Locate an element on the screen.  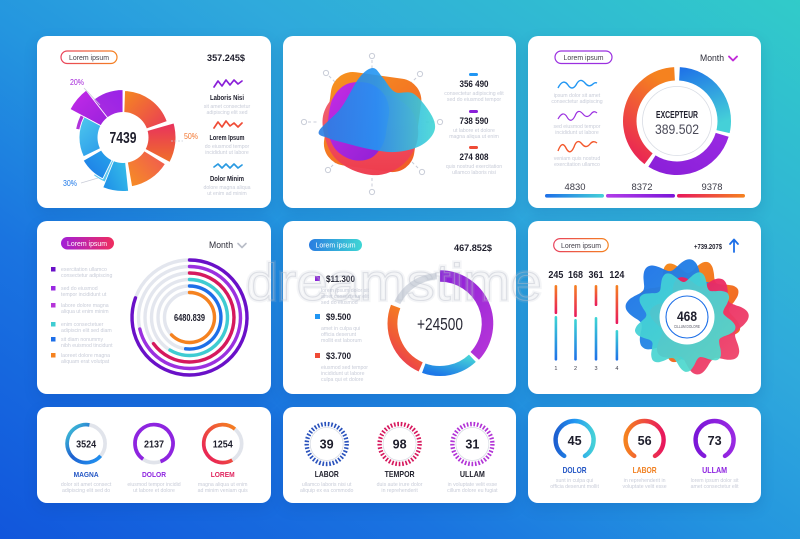
svg-text: $9.500 is located at coordinates (338, 316).